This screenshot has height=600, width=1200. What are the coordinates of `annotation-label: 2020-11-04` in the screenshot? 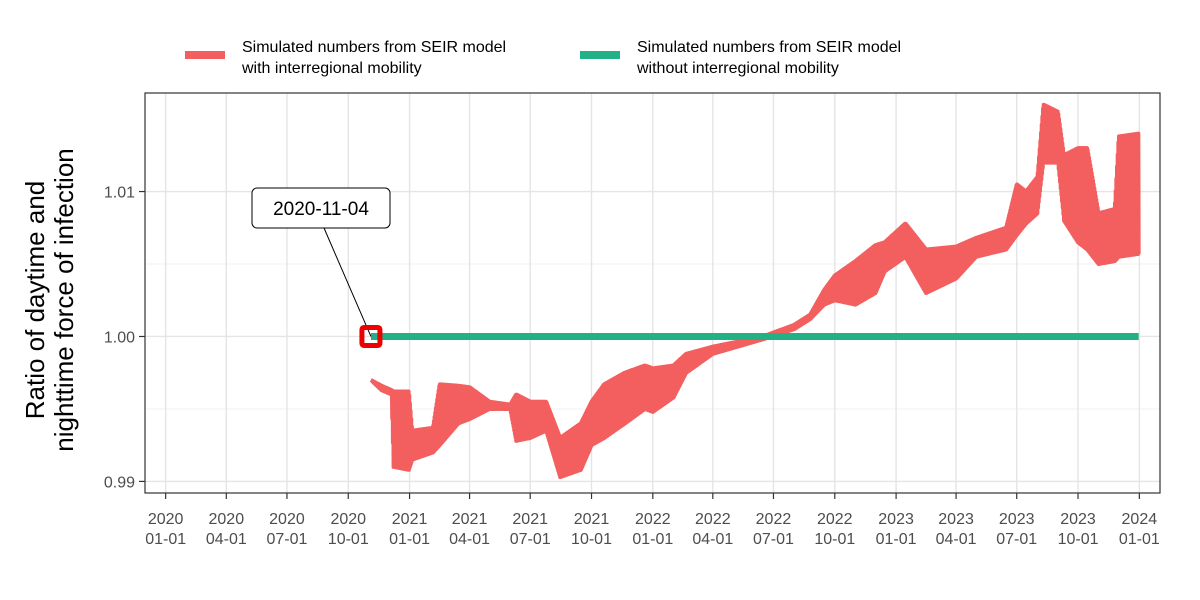 It's located at (321, 209).